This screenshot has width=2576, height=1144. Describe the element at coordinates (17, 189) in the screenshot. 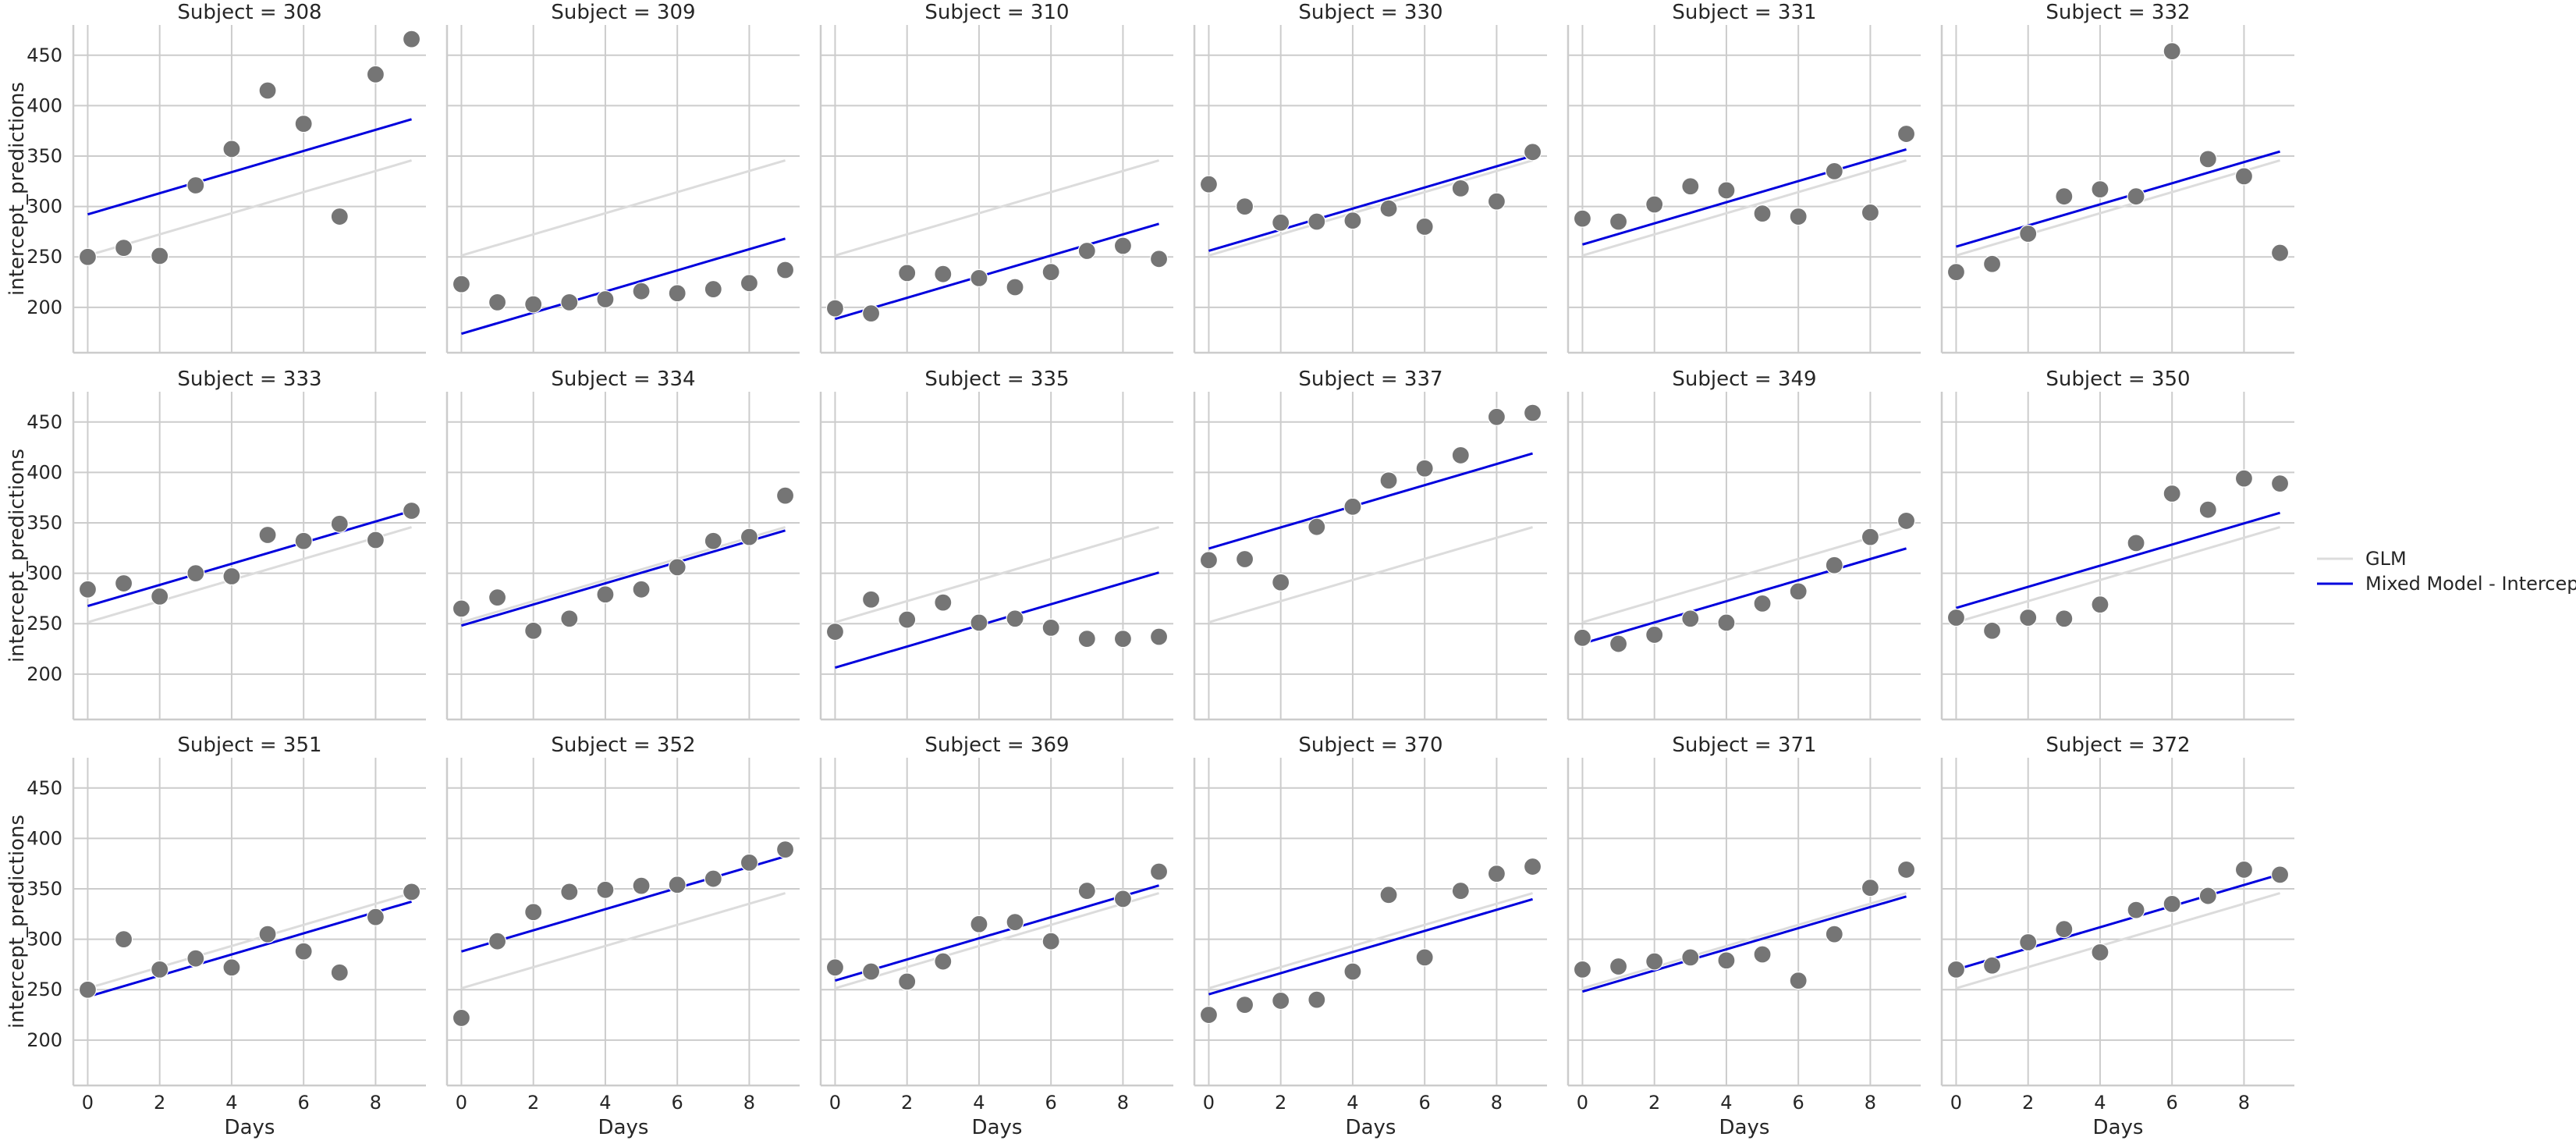

I see `y-axis-label: intercept_predictions` at that location.